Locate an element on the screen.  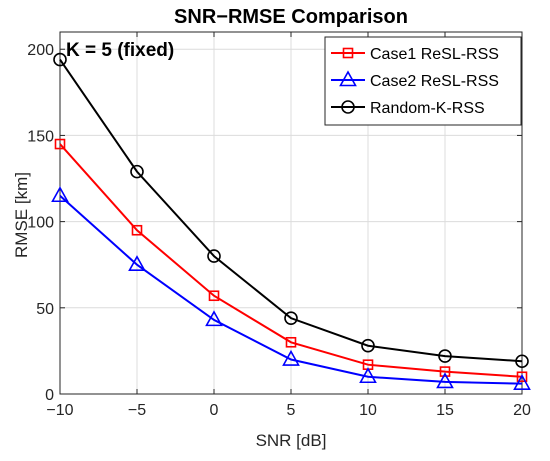
chart-title: SNR−RMSE Comparison is located at coordinates (291, 17).